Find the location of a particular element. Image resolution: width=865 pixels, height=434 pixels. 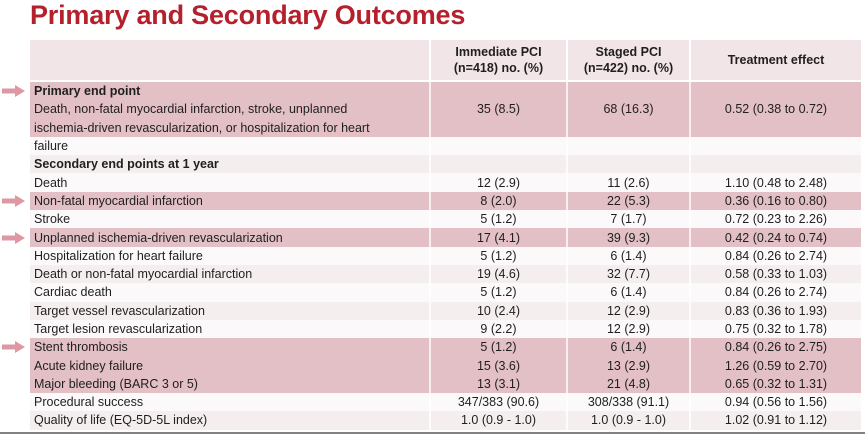

cell-immediate-pci: 17 (4.1) is located at coordinates (497, 237).